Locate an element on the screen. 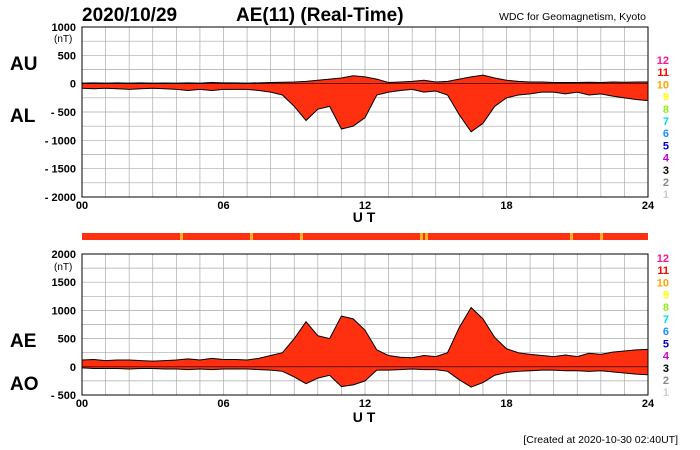 The height and width of the screenshot is (450, 700). bottom-y-tick-labels: 2000 1500 1000 500 0 - 500 is located at coordinates (63, 325).